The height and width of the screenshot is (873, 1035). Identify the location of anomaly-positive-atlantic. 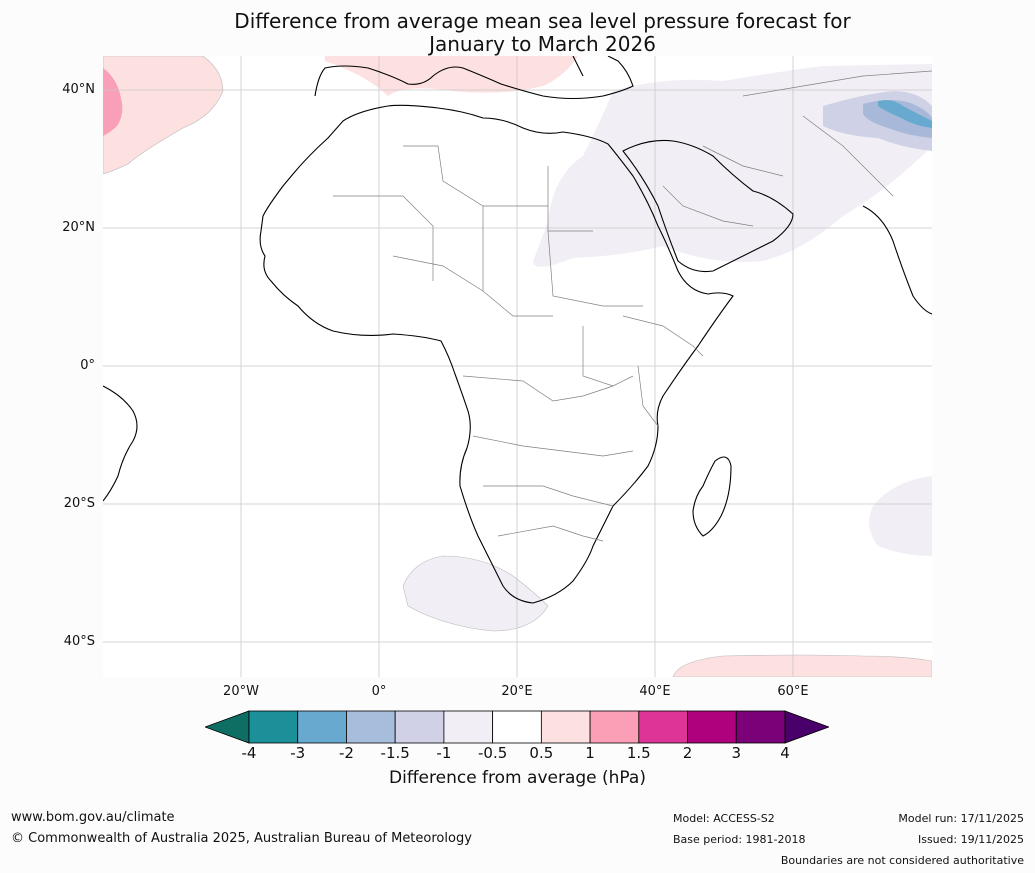
(163, 115).